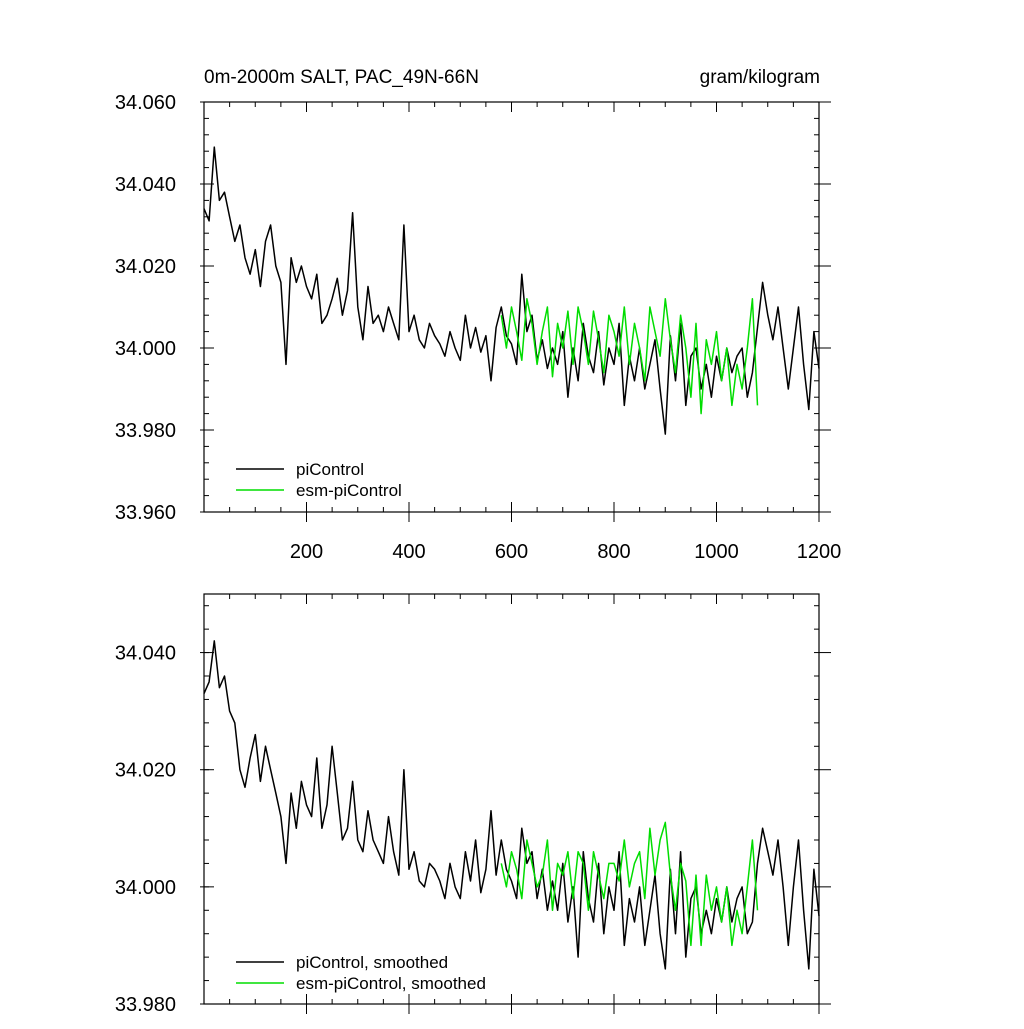  Describe the element at coordinates (629, 884) in the screenshot. I see `series-line-esm-picontrol-smoothed` at that location.